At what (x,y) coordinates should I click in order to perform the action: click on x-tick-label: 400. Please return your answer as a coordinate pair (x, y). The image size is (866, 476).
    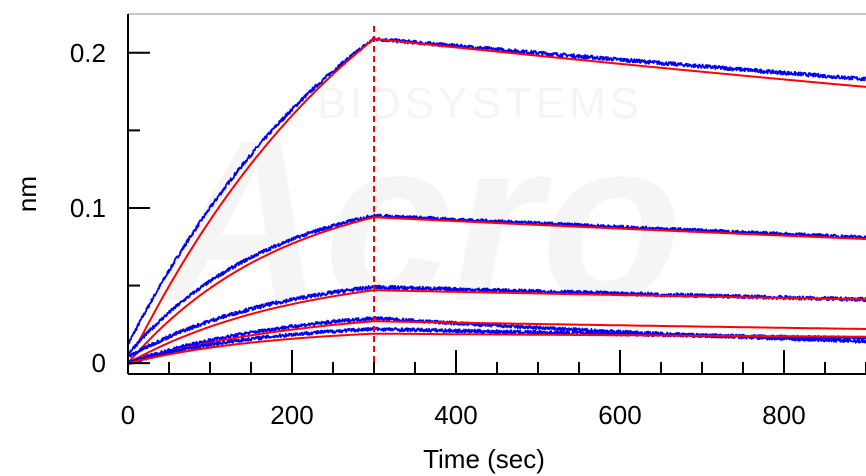
    Looking at the image, I should click on (455, 415).